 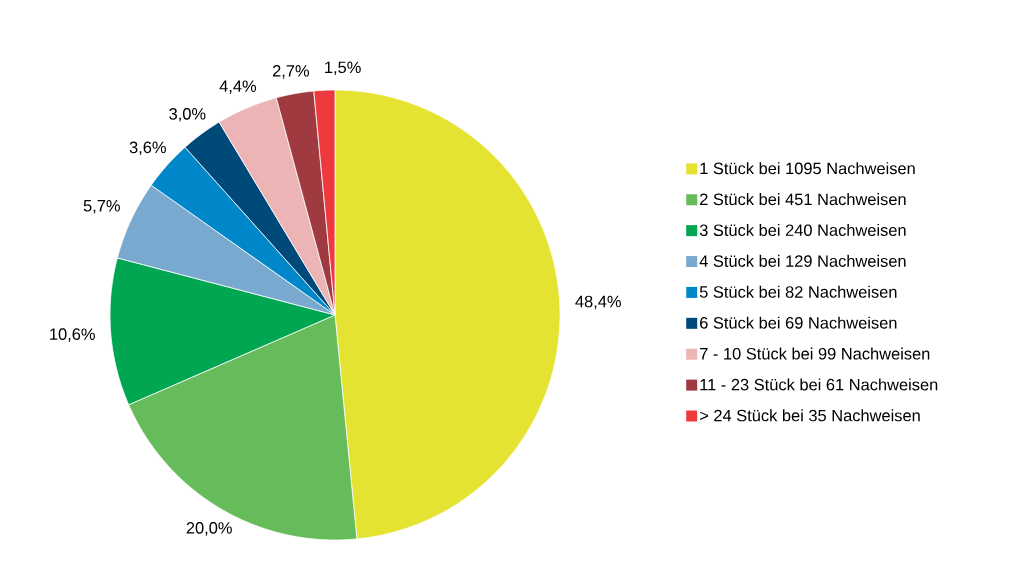 I want to click on data-label: 48,4%, so click(x=598, y=302).